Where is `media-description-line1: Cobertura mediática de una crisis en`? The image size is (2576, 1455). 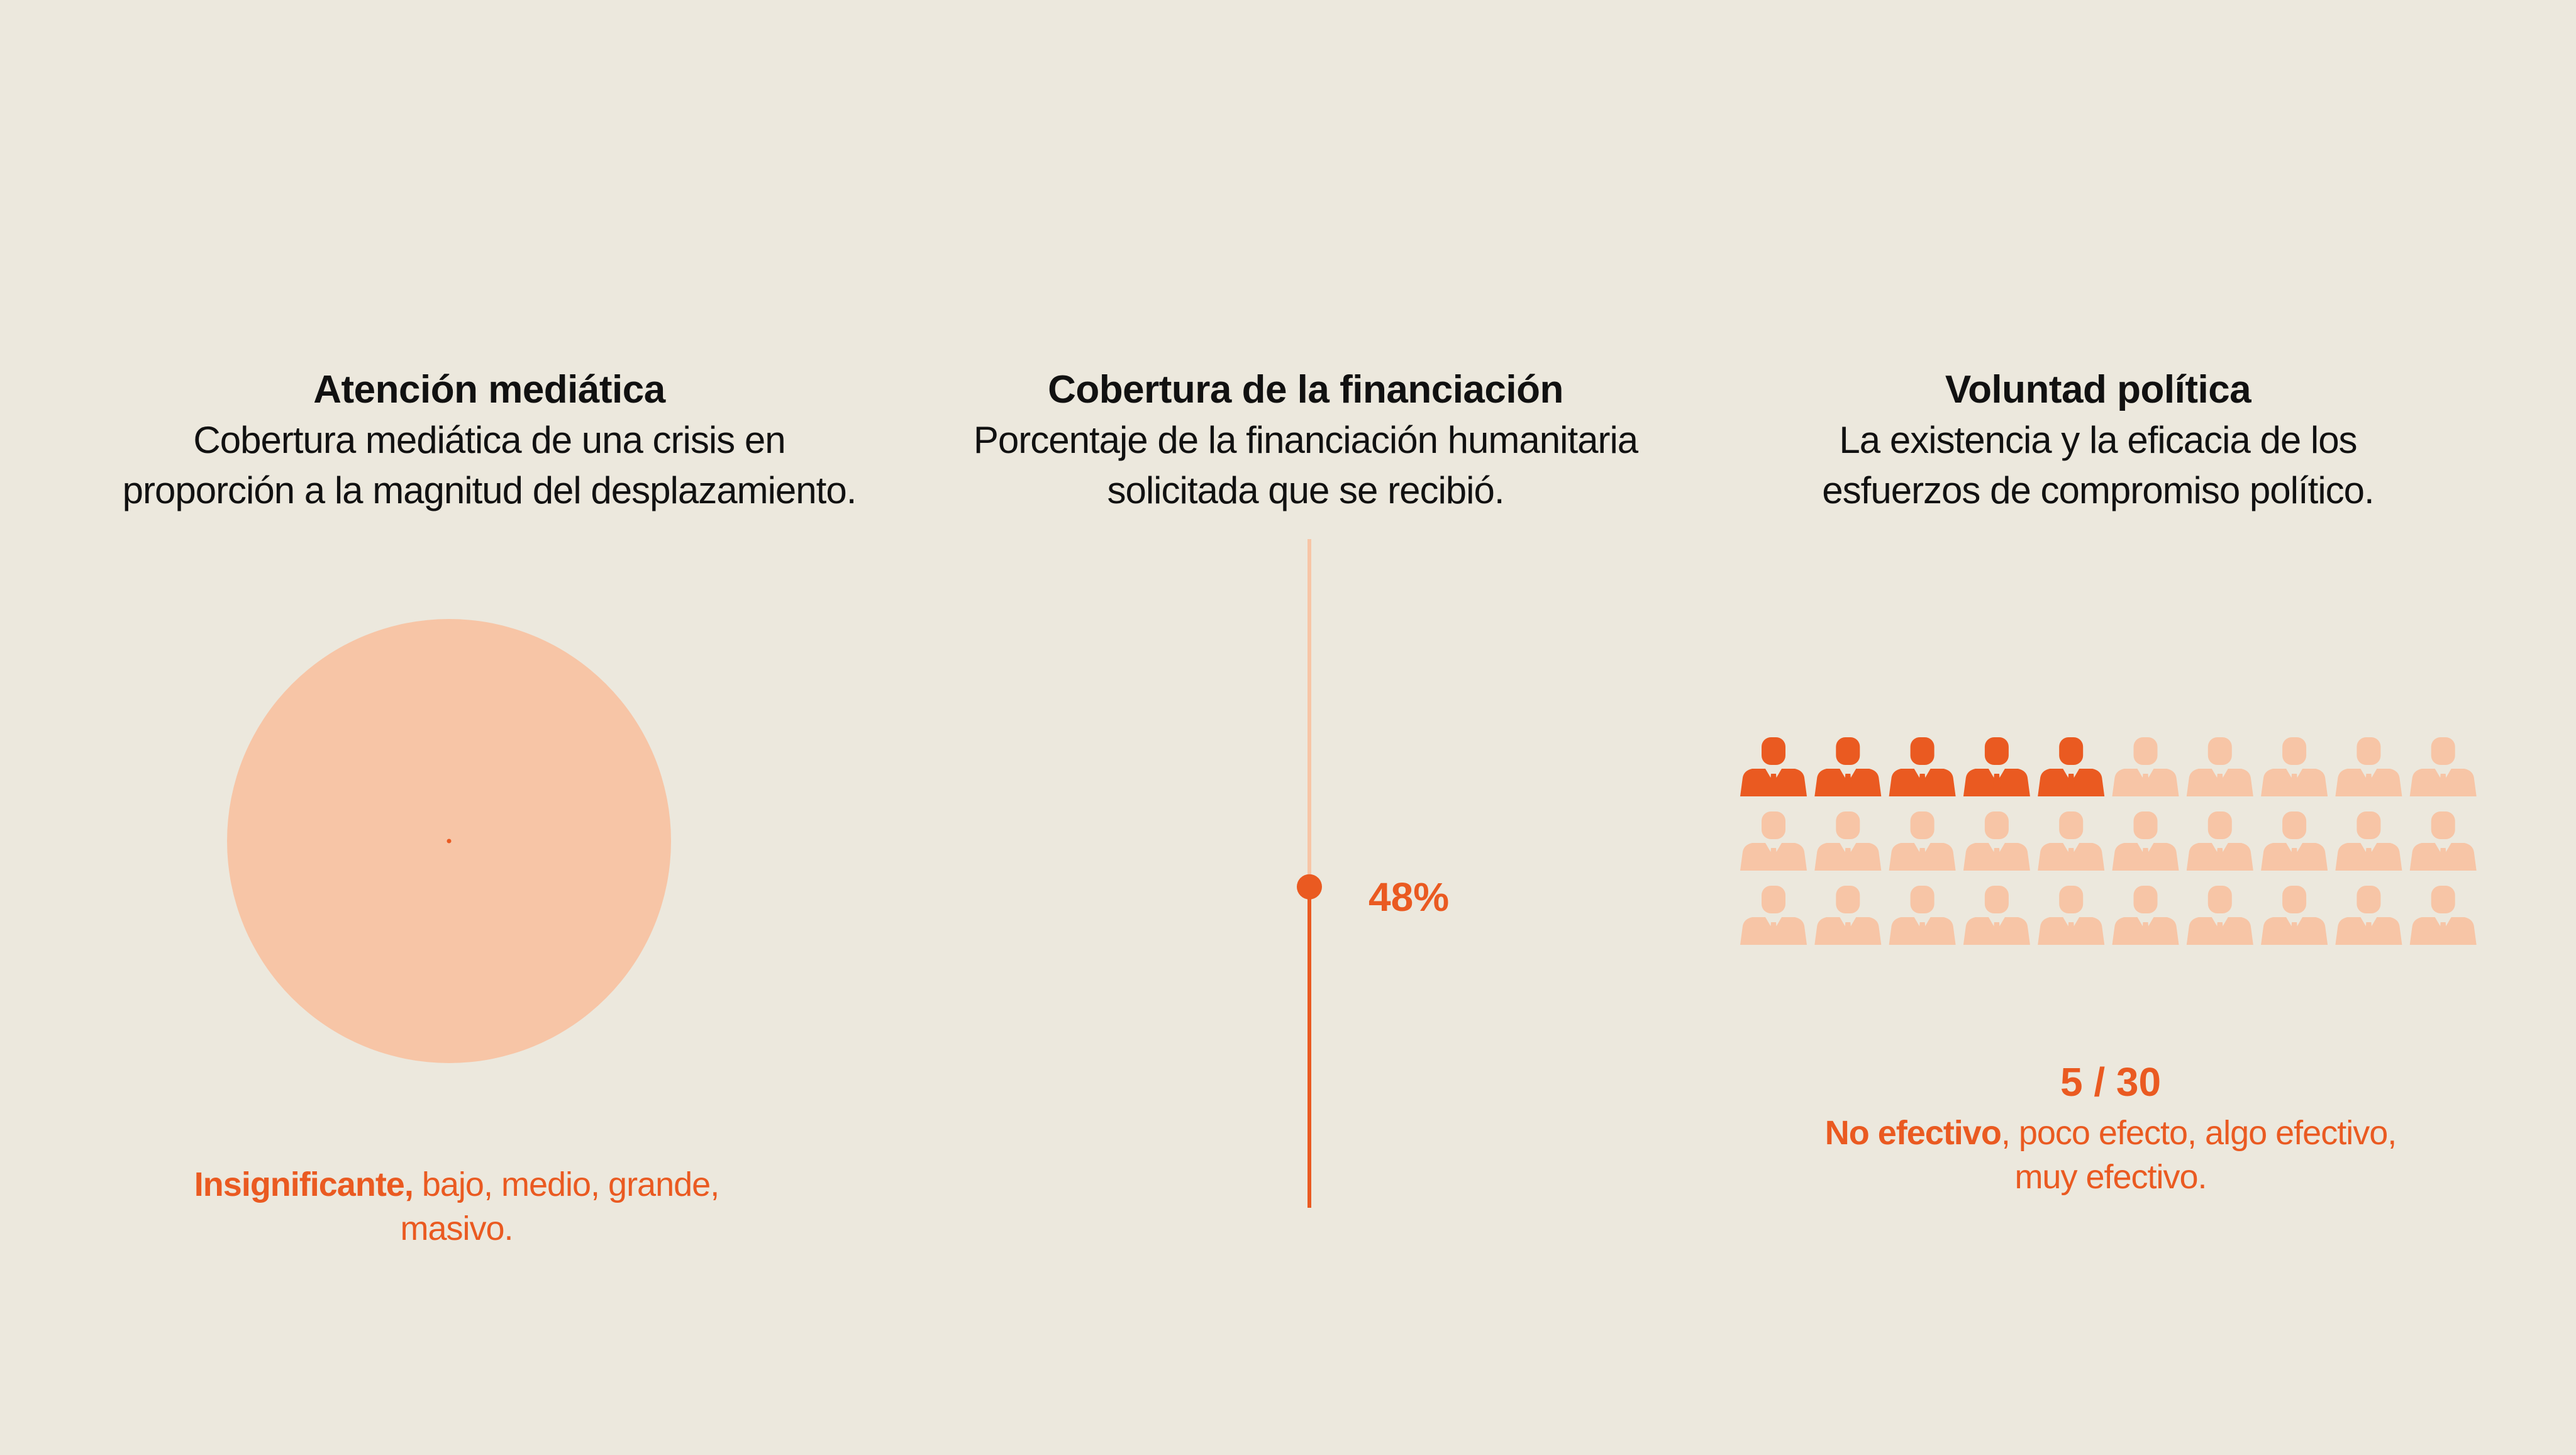
media-description-line1: Cobertura mediática de una crisis en is located at coordinates (489, 440).